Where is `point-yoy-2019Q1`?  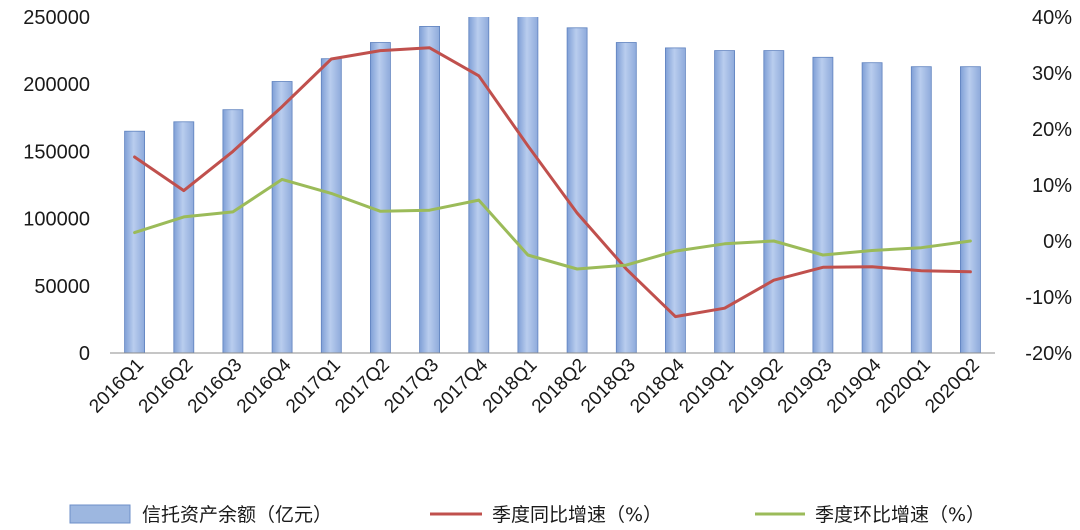
point-yoy-2019Q1 is located at coordinates (724, 308).